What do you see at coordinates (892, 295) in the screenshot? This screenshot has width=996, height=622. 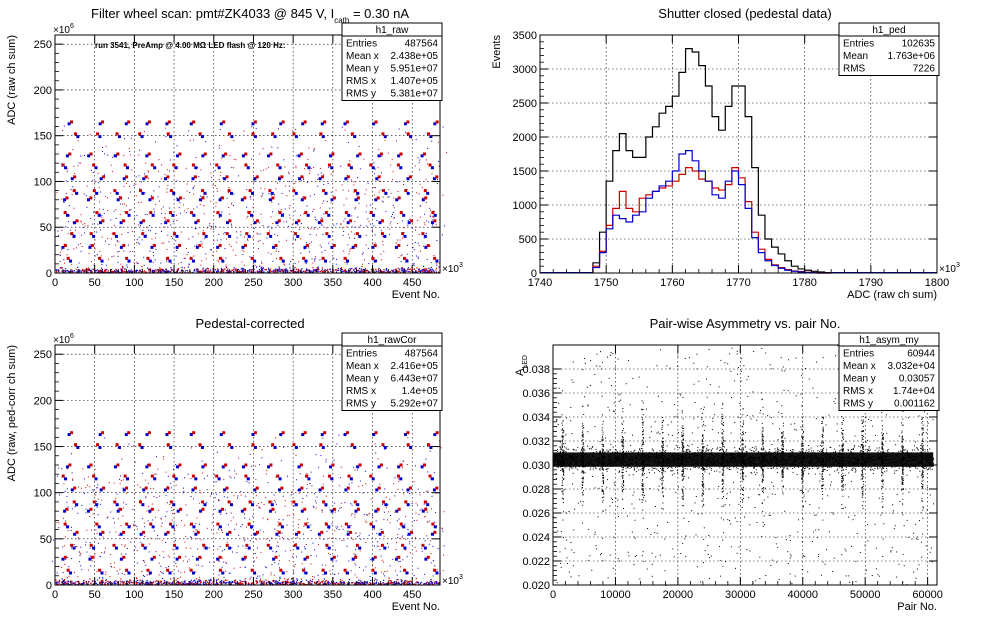 I see `x-axis-label: ADC (raw ch sum)` at bounding box center [892, 295].